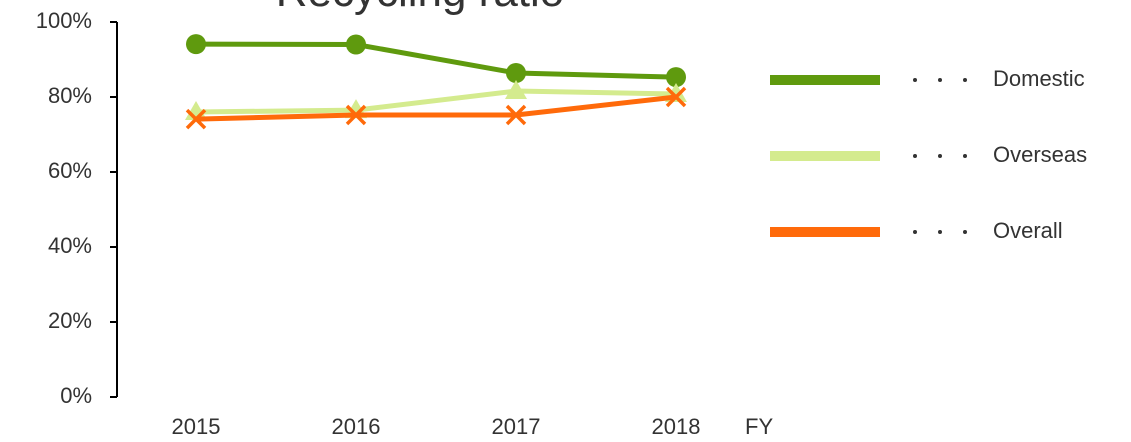 This screenshot has width=1131, height=442. I want to click on y-tick-label: 40%, so click(70, 245).